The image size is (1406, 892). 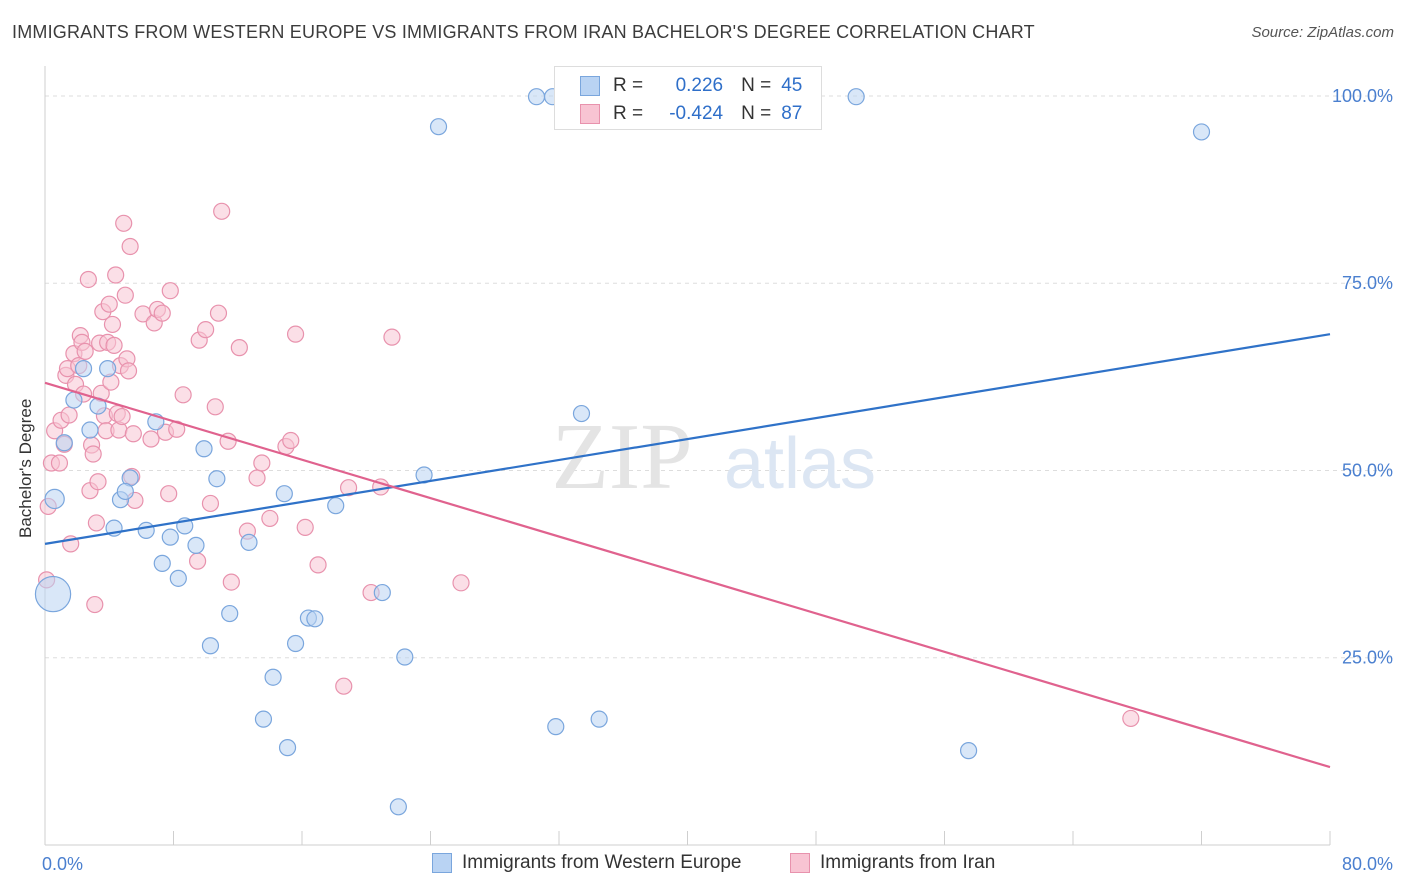 What do you see at coordinates (590, 114) in the screenshot?
I see `stats-swatch-pink` at bounding box center [590, 114].